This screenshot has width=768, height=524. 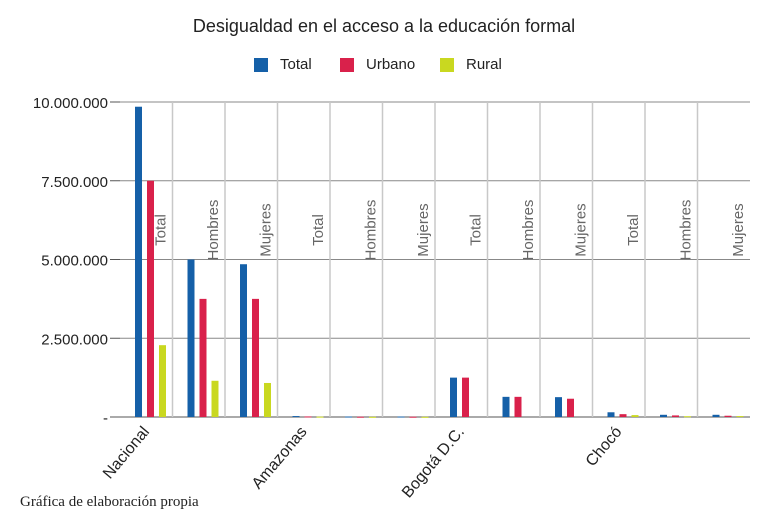 What do you see at coordinates (484, 64) in the screenshot?
I see `legend-label-rural: Rural` at bounding box center [484, 64].